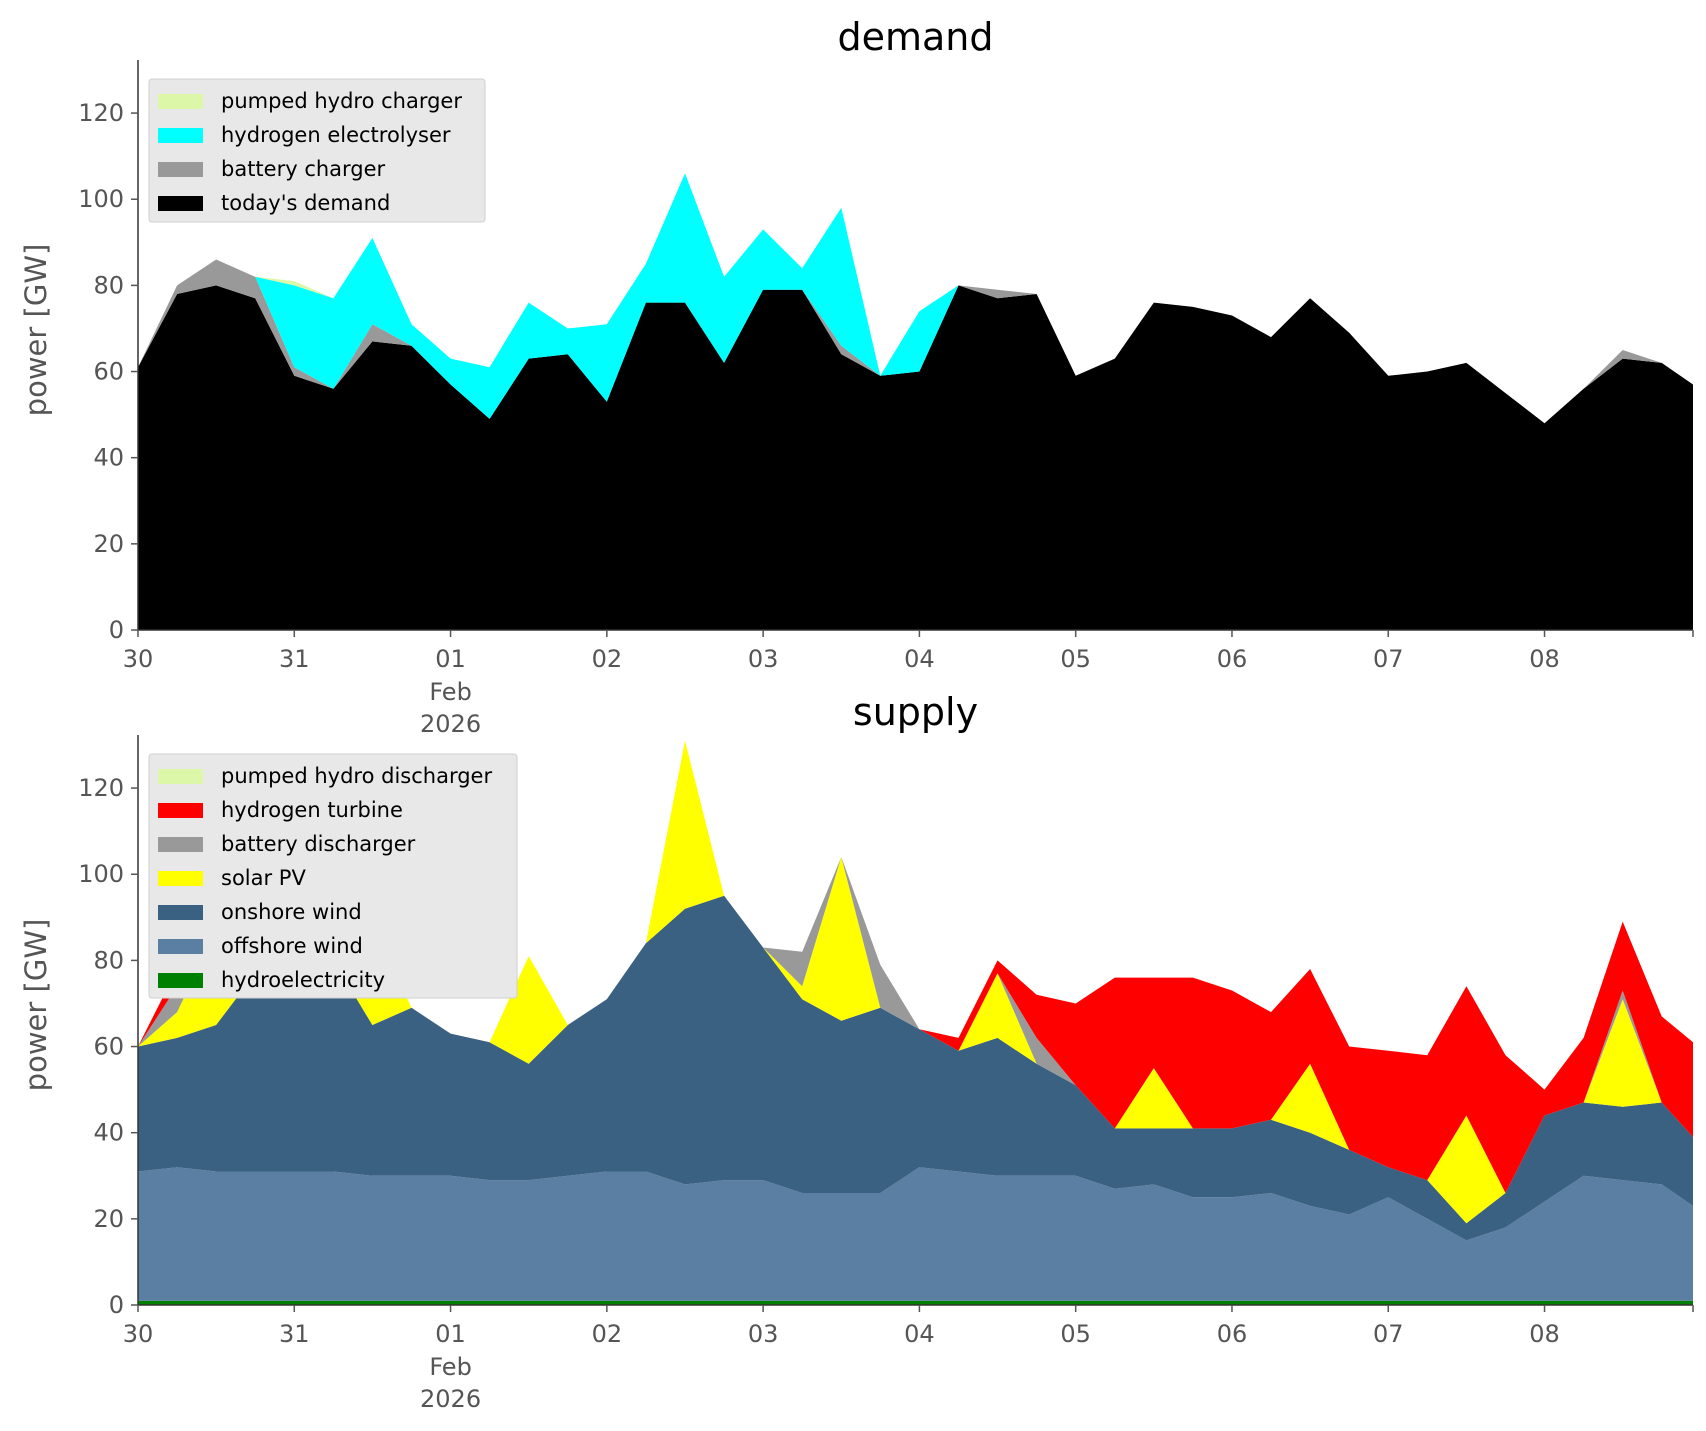 This screenshot has width=1706, height=1431. I want to click on legend-label-hydrogen-electrolyser: hydrogen electrolyser, so click(336, 135).